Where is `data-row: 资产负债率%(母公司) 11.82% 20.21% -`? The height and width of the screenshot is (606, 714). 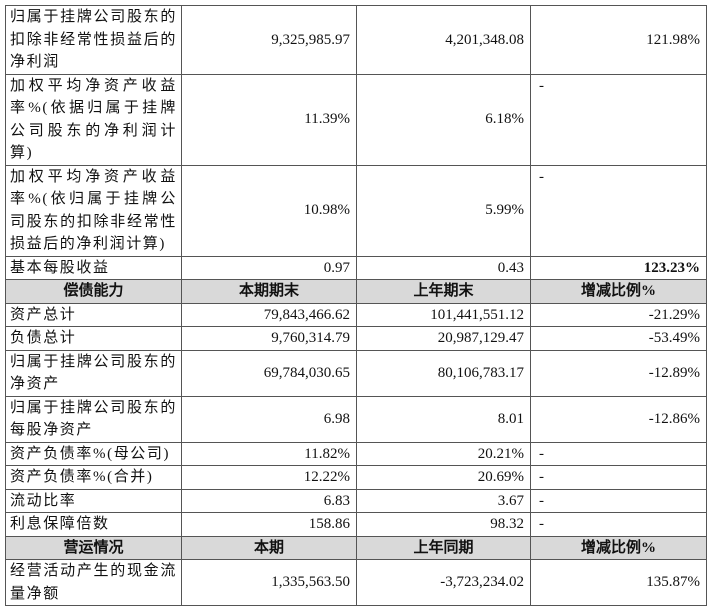 data-row: 资产负债率%(母公司) 11.82% 20.21% - is located at coordinates (356, 453).